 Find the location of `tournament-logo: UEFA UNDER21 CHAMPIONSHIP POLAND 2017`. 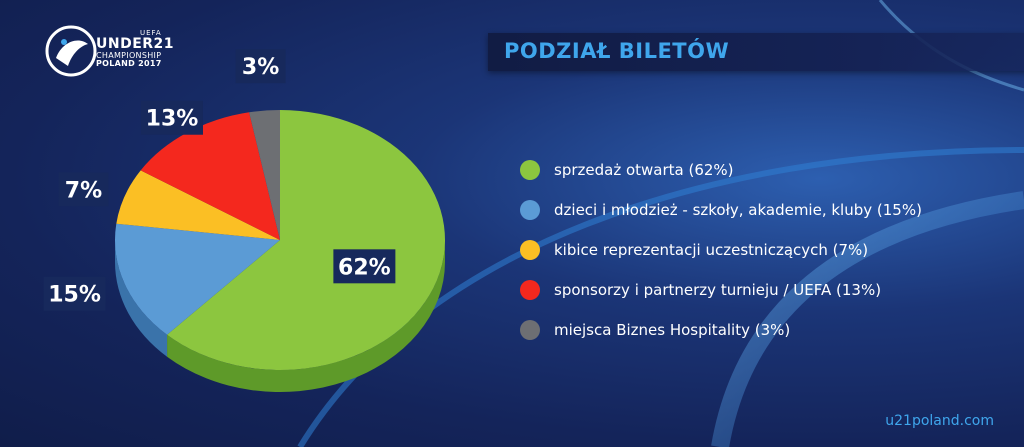

tournament-logo: UEFA UNDER21 CHAMPIONSHIP POLAND 2017 is located at coordinates (114, 52).